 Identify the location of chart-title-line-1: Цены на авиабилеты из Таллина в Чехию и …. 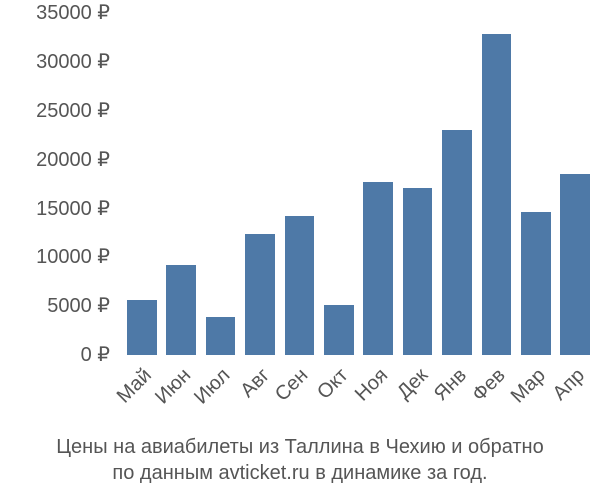
(300, 447).